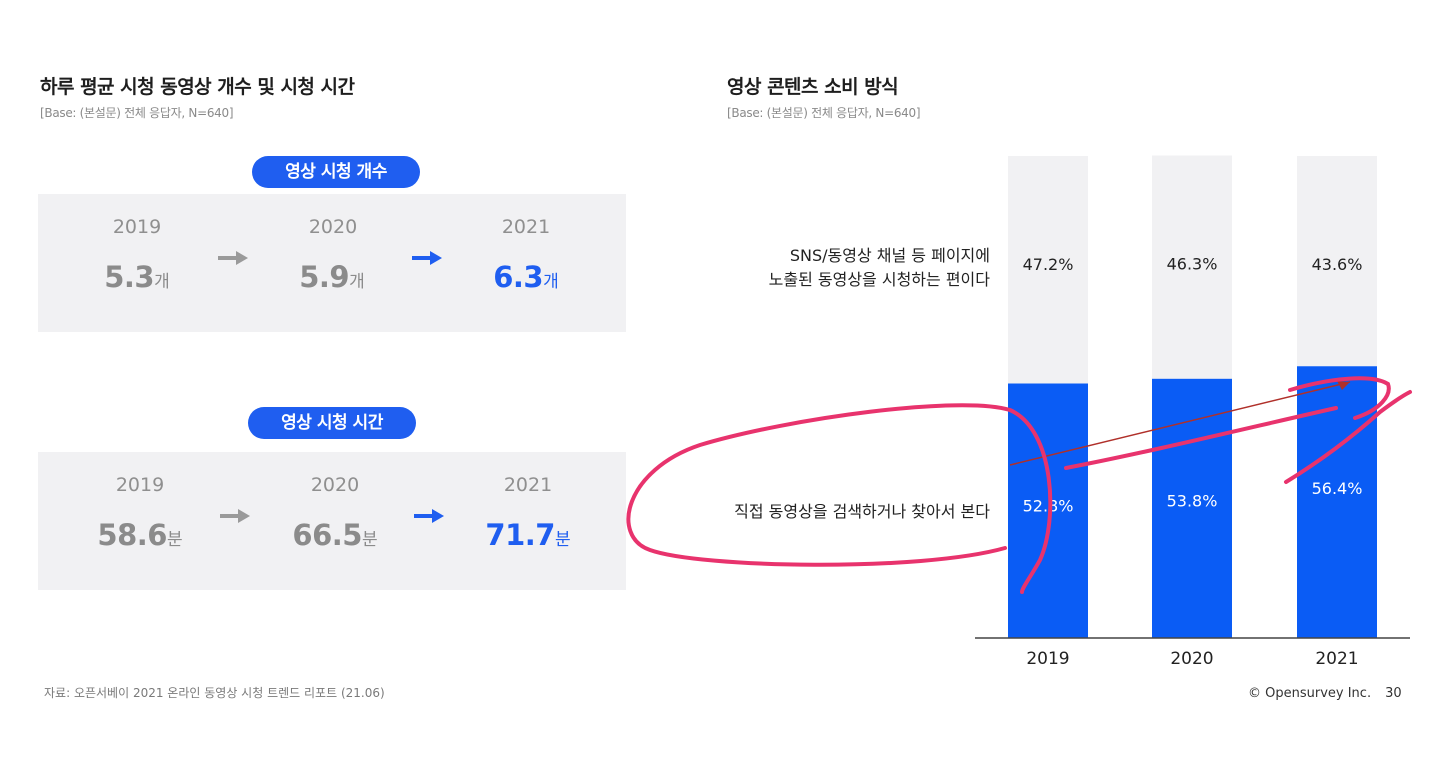 This screenshot has height=760, width=1456. Describe the element at coordinates (1047, 659) in the screenshot. I see `x-tick-label-2019: 2019` at that location.